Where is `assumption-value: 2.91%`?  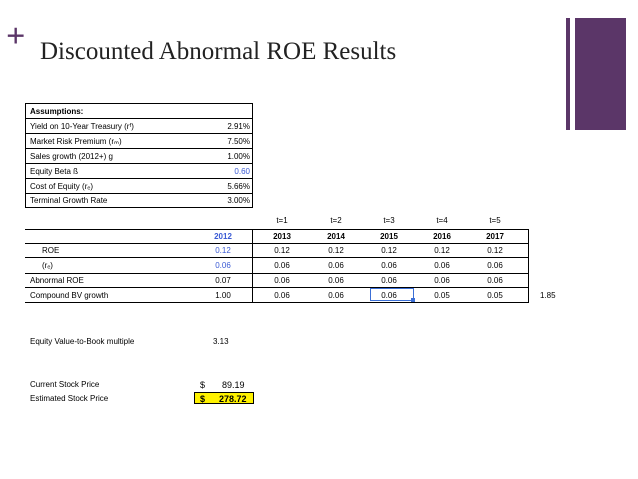
assumption-value: 2.91% is located at coordinates (238, 126).